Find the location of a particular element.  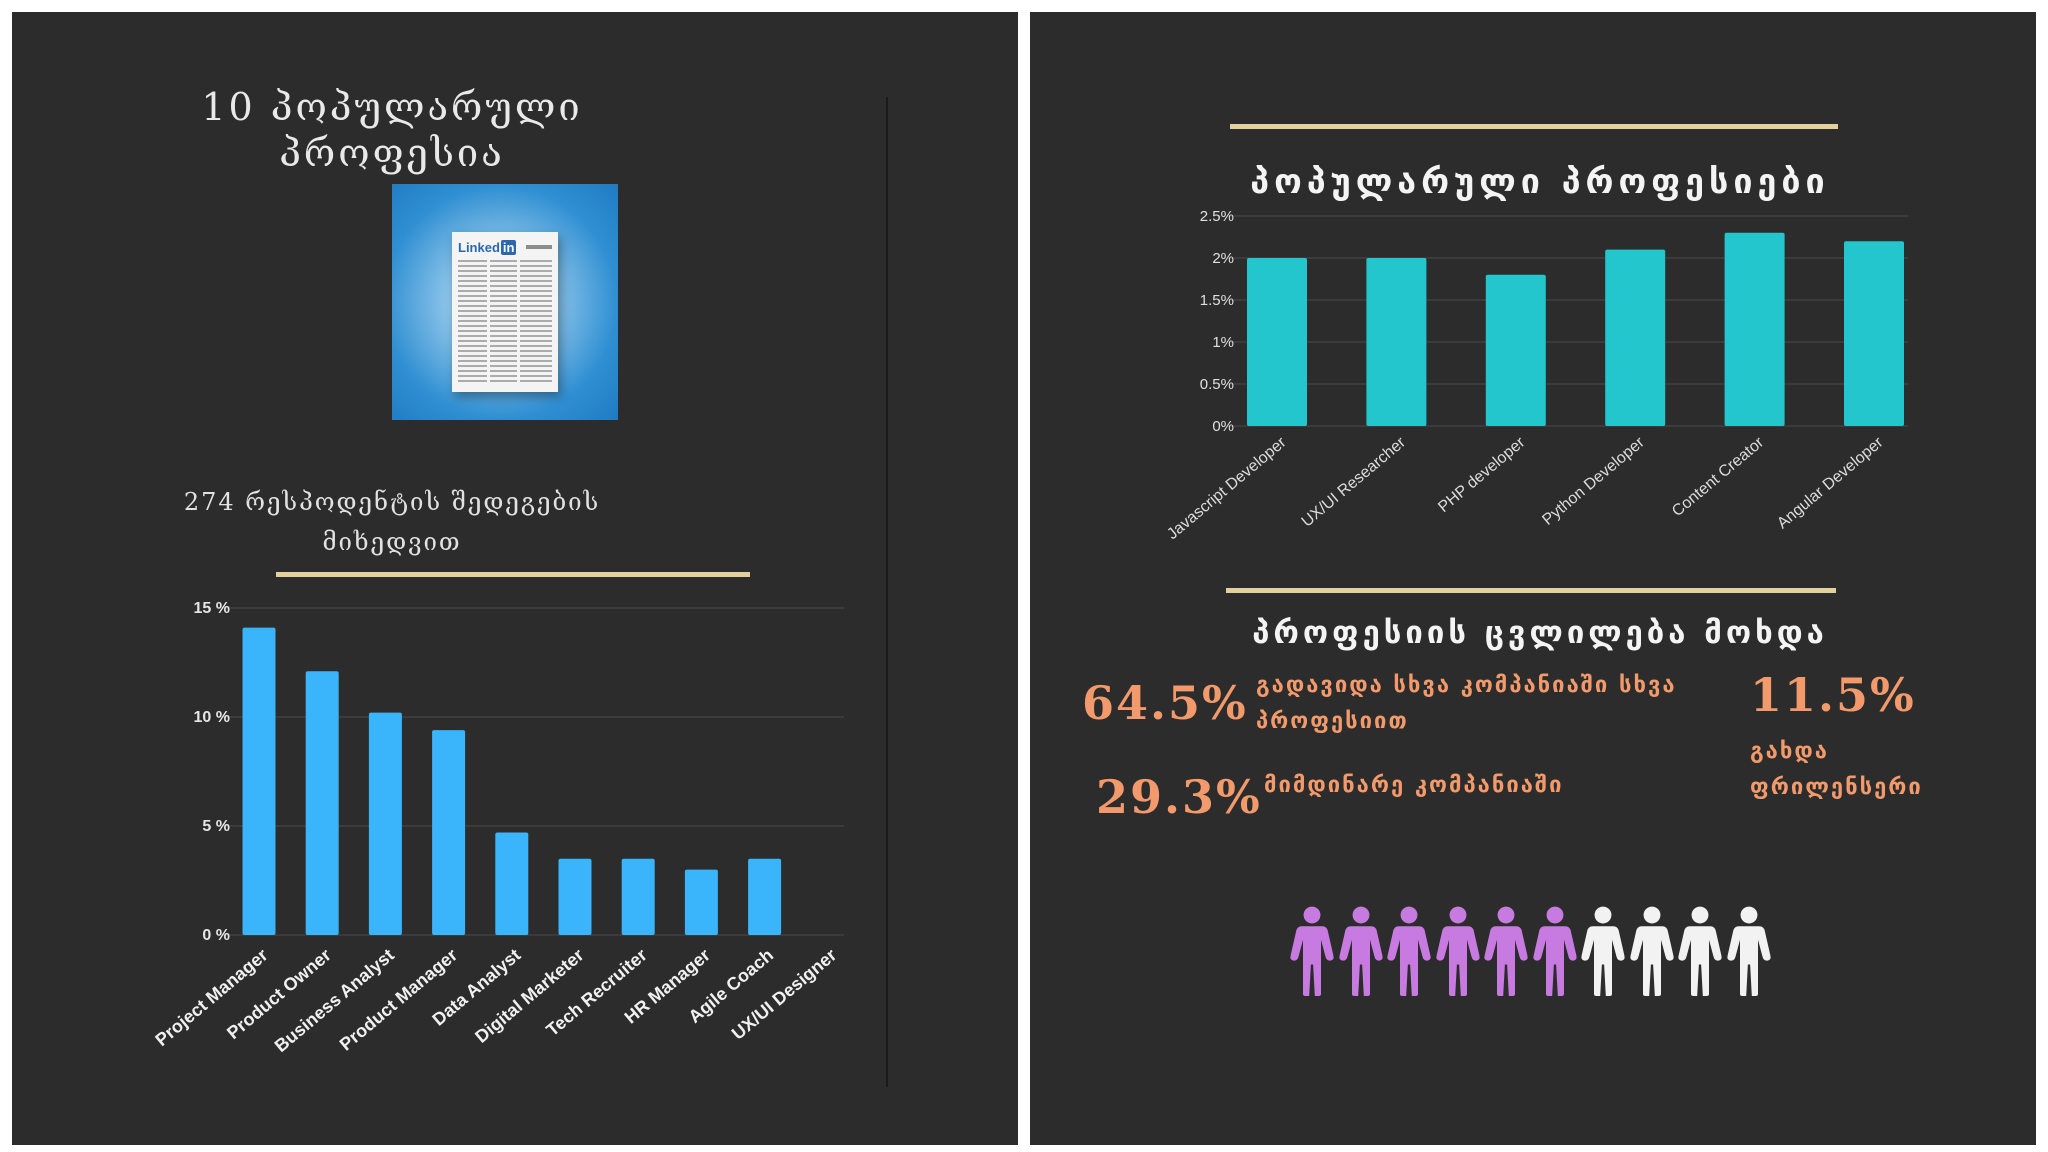

gold-divider-left is located at coordinates (513, 574).